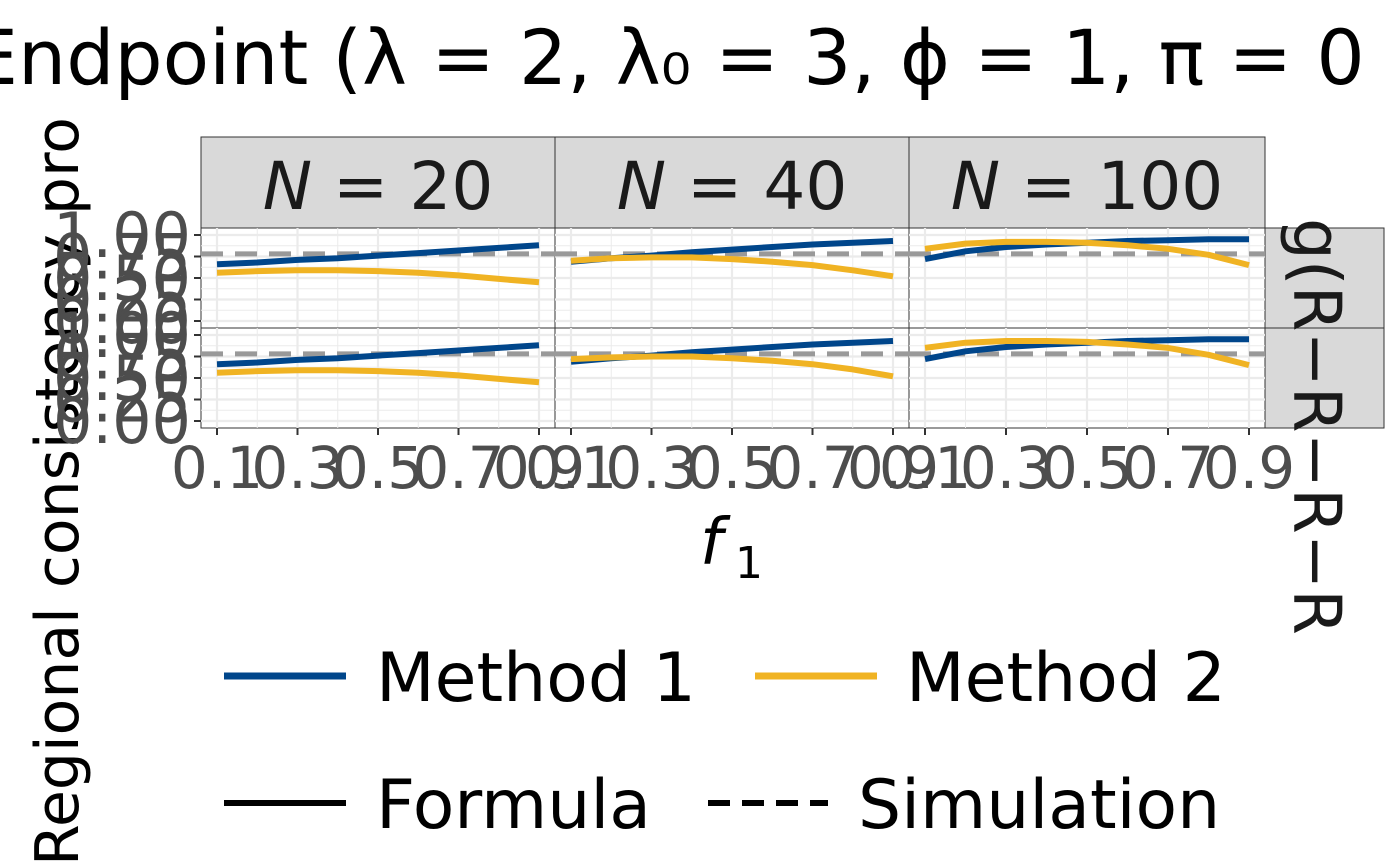 Image resolution: width=1400 pixels, height=866 pixels. I want to click on chart-title: Endpoint (λ = 2, λ₀ = 3, ϕ = 1, π = 0, so click(682, 57).